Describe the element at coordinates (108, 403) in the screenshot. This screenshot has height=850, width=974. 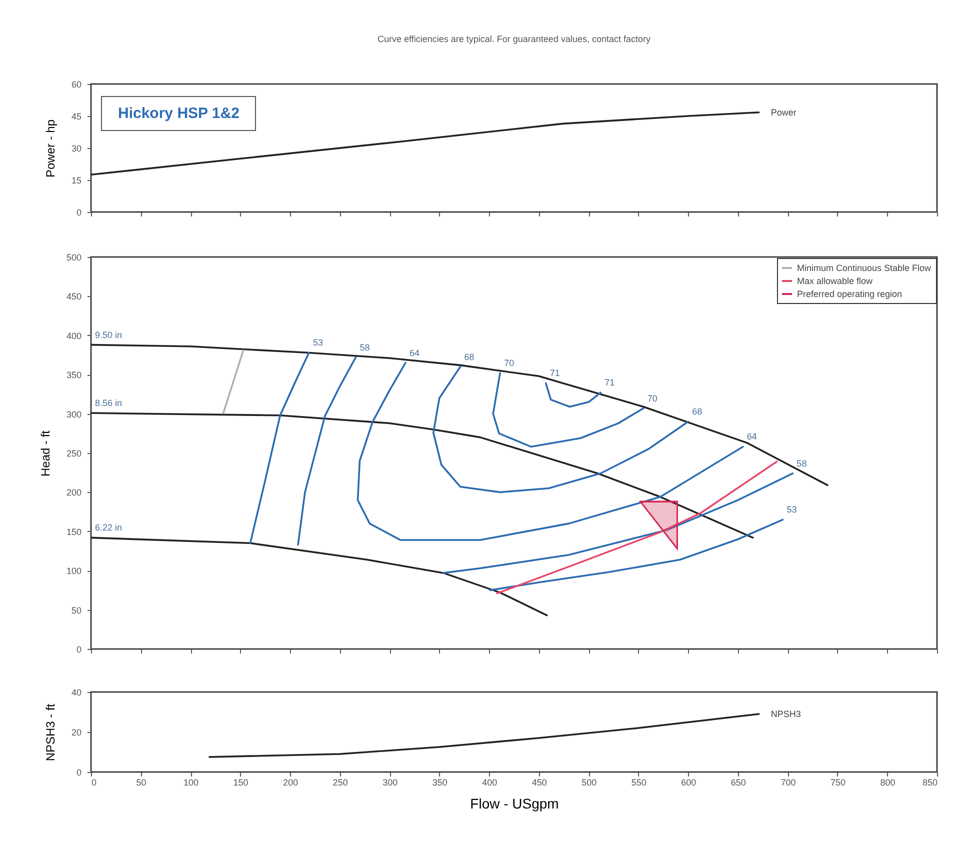
I see `annotation: 8.56 in` at that location.